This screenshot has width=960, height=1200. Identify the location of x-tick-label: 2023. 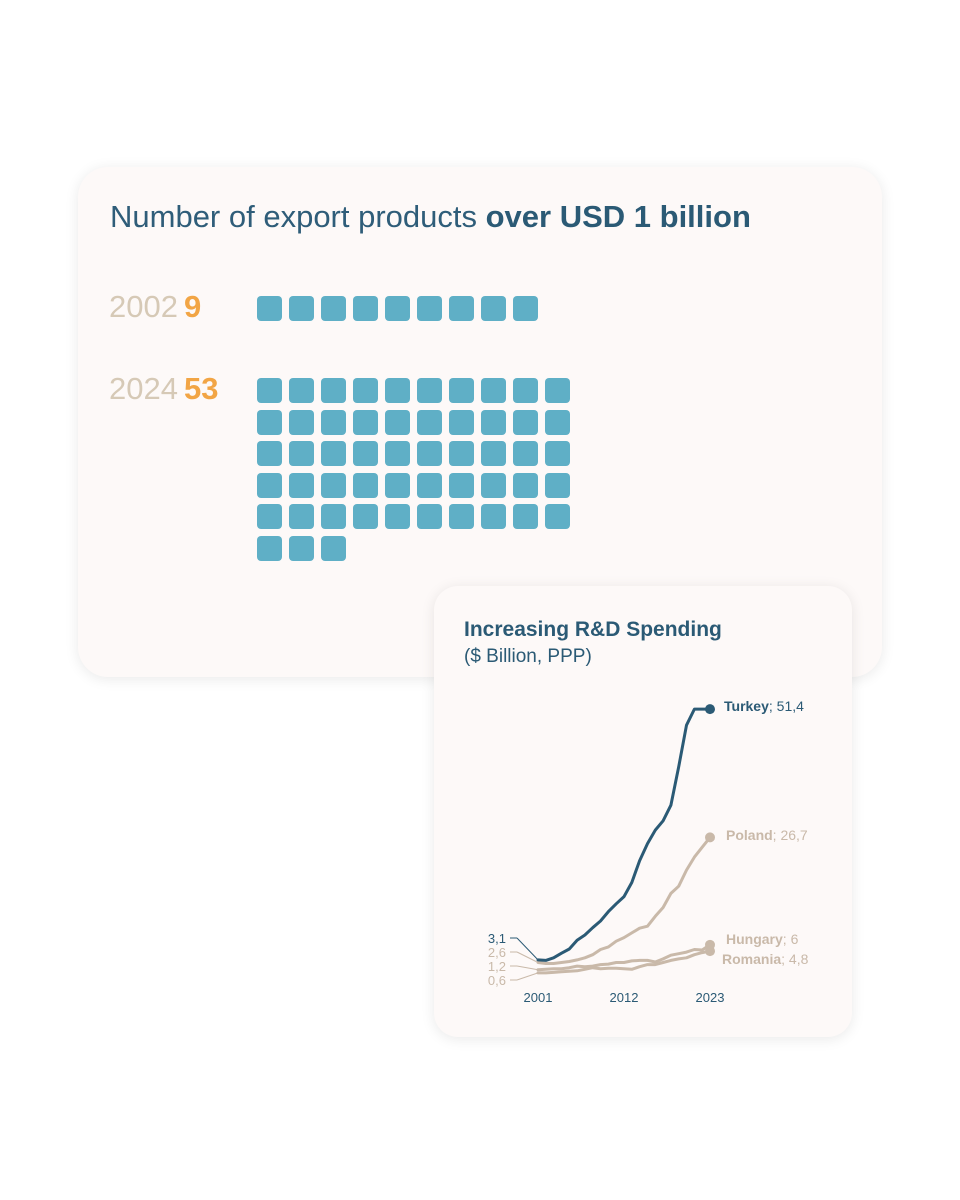
(710, 997).